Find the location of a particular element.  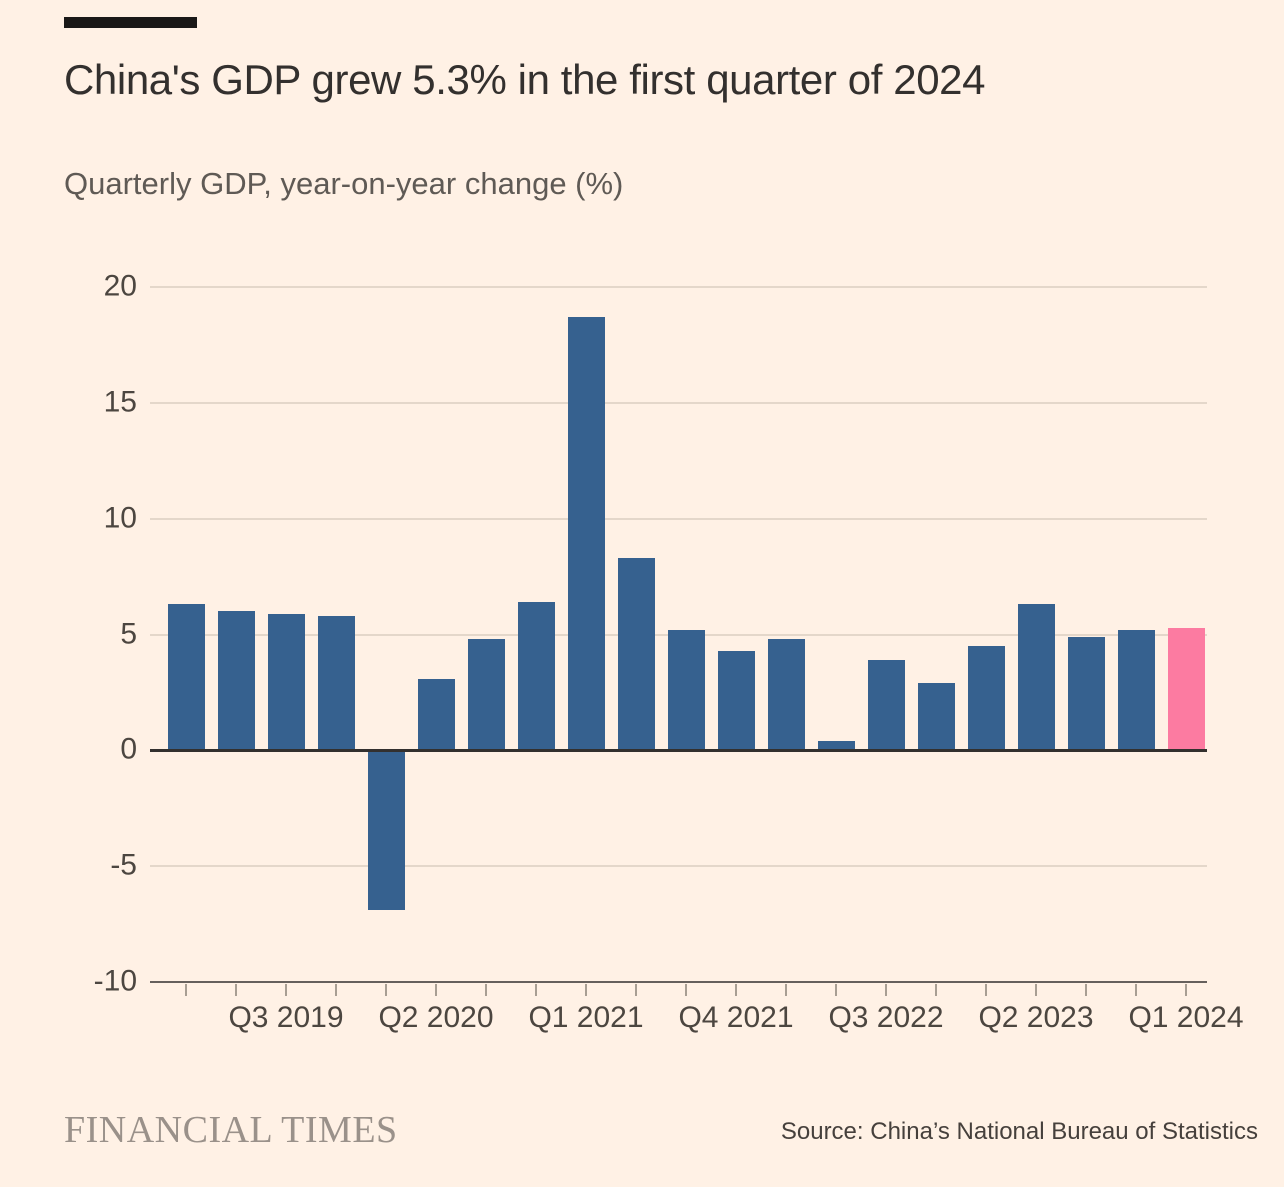

x-tick-label: Q2 2020 is located at coordinates (436, 1017).